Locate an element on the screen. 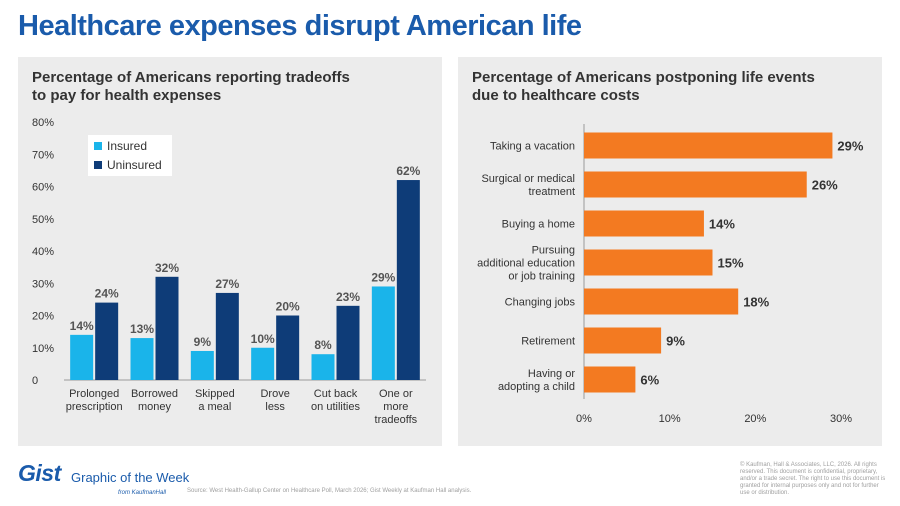  x-tick-label-line: more is located at coordinates (395, 407).